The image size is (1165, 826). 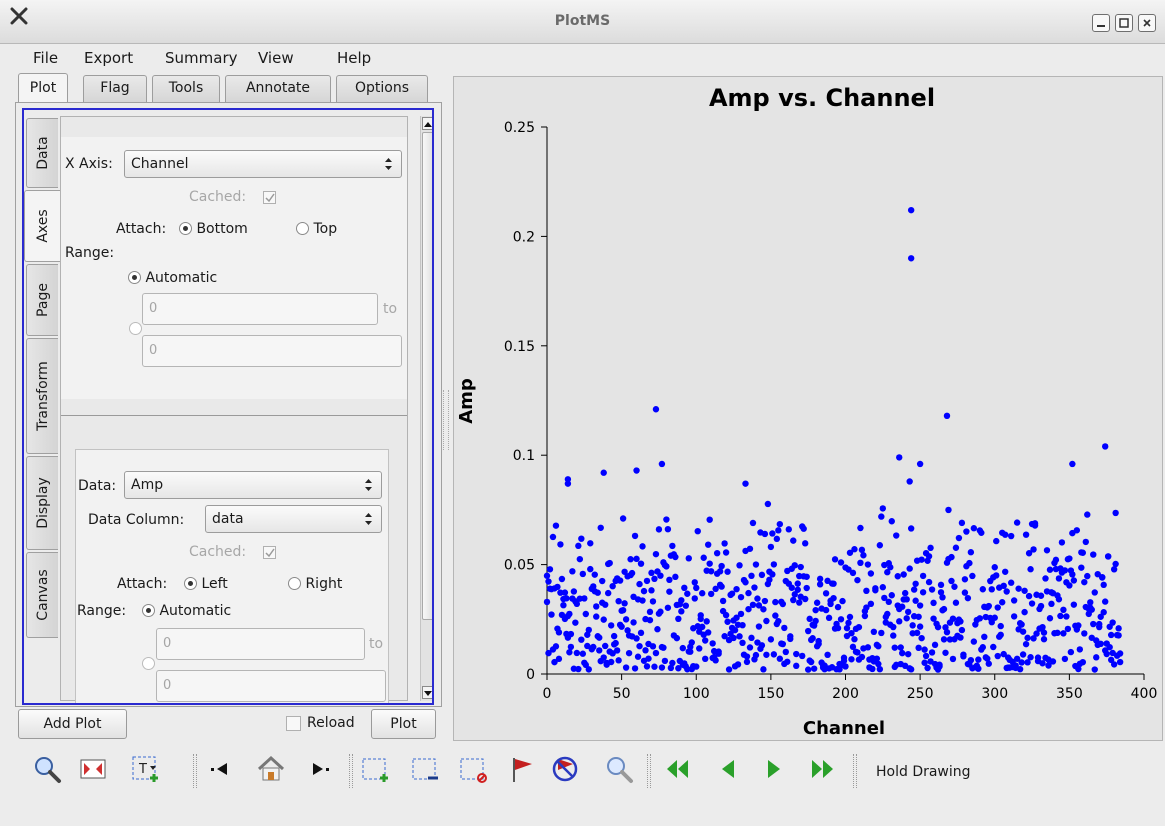 What do you see at coordinates (93, 769) in the screenshot?
I see `fit-to-window-icon` at bounding box center [93, 769].